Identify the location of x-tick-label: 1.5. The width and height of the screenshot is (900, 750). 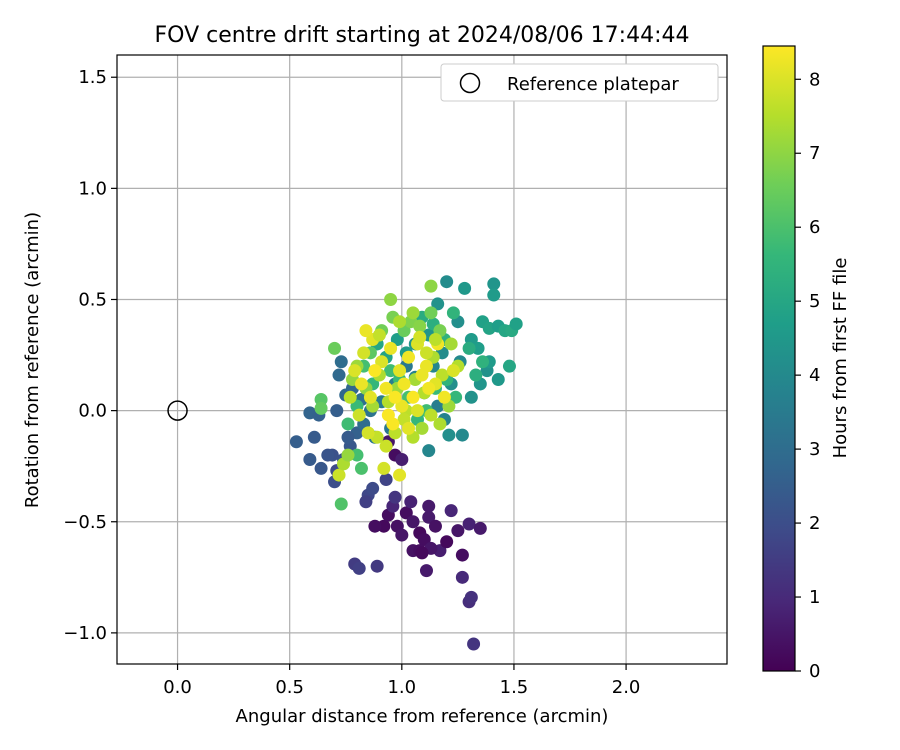
(514, 687).